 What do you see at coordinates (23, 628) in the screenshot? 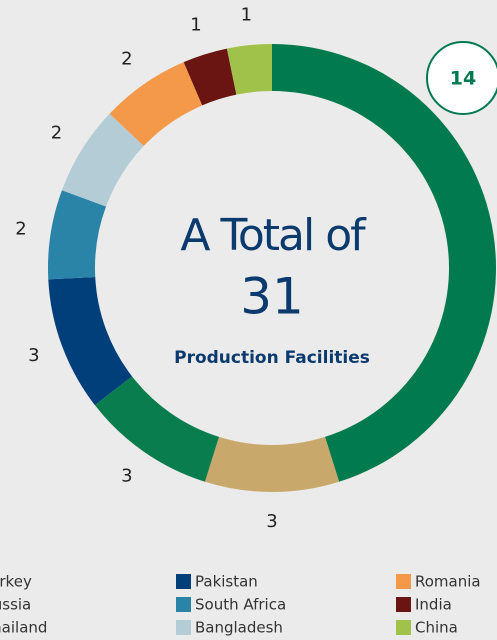
I see `legend-label: Thailand` at bounding box center [23, 628].